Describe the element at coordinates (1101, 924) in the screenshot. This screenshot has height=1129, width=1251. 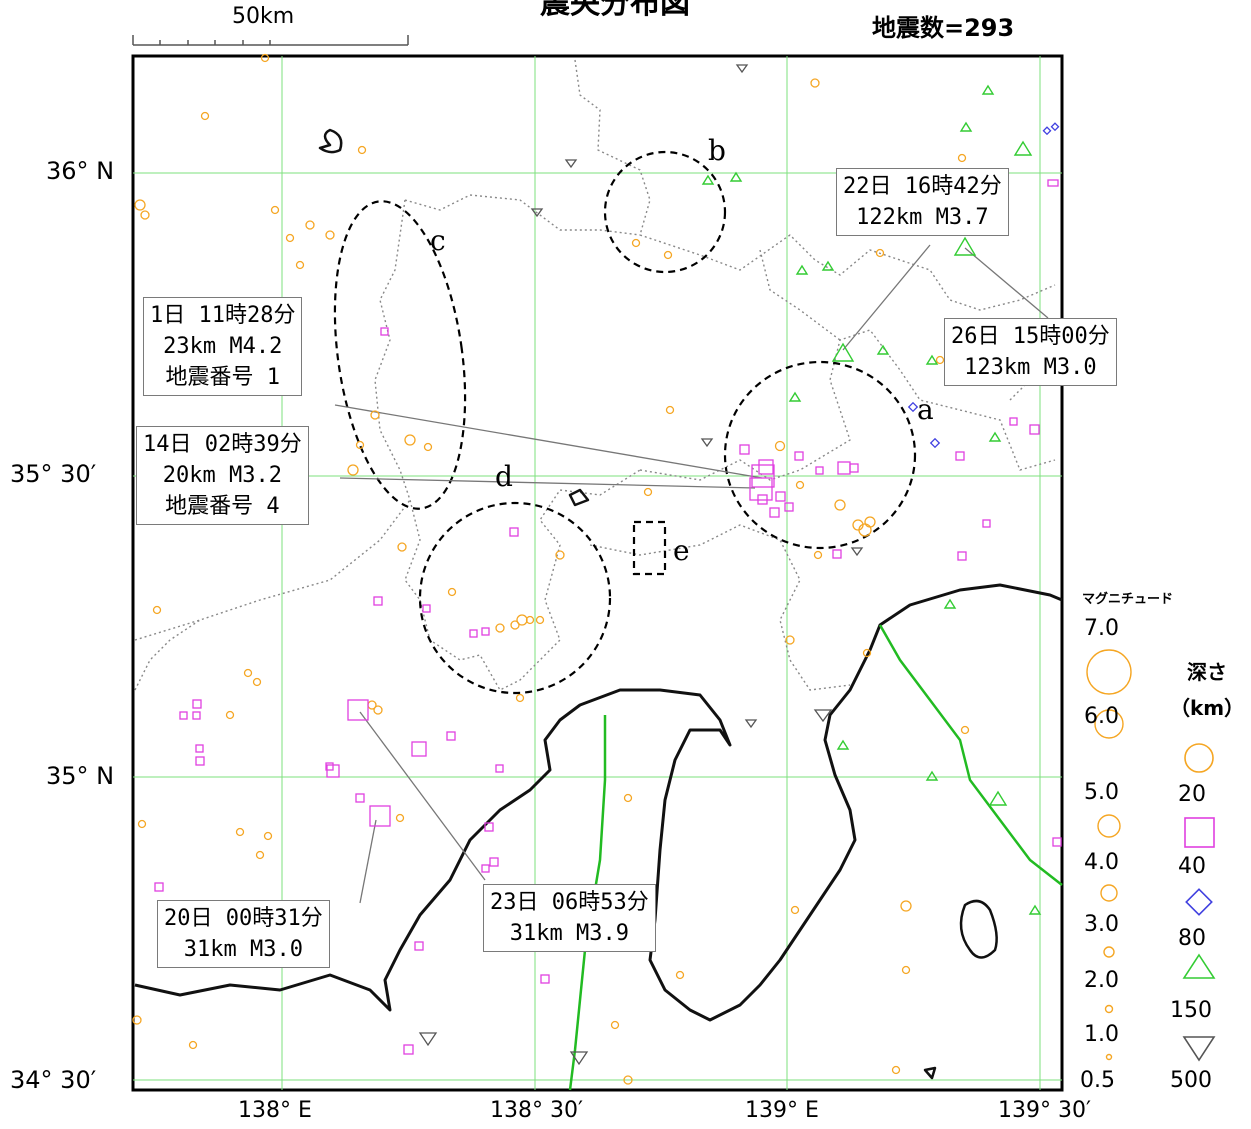
I see `legend-mag-3: 3.0` at that location.